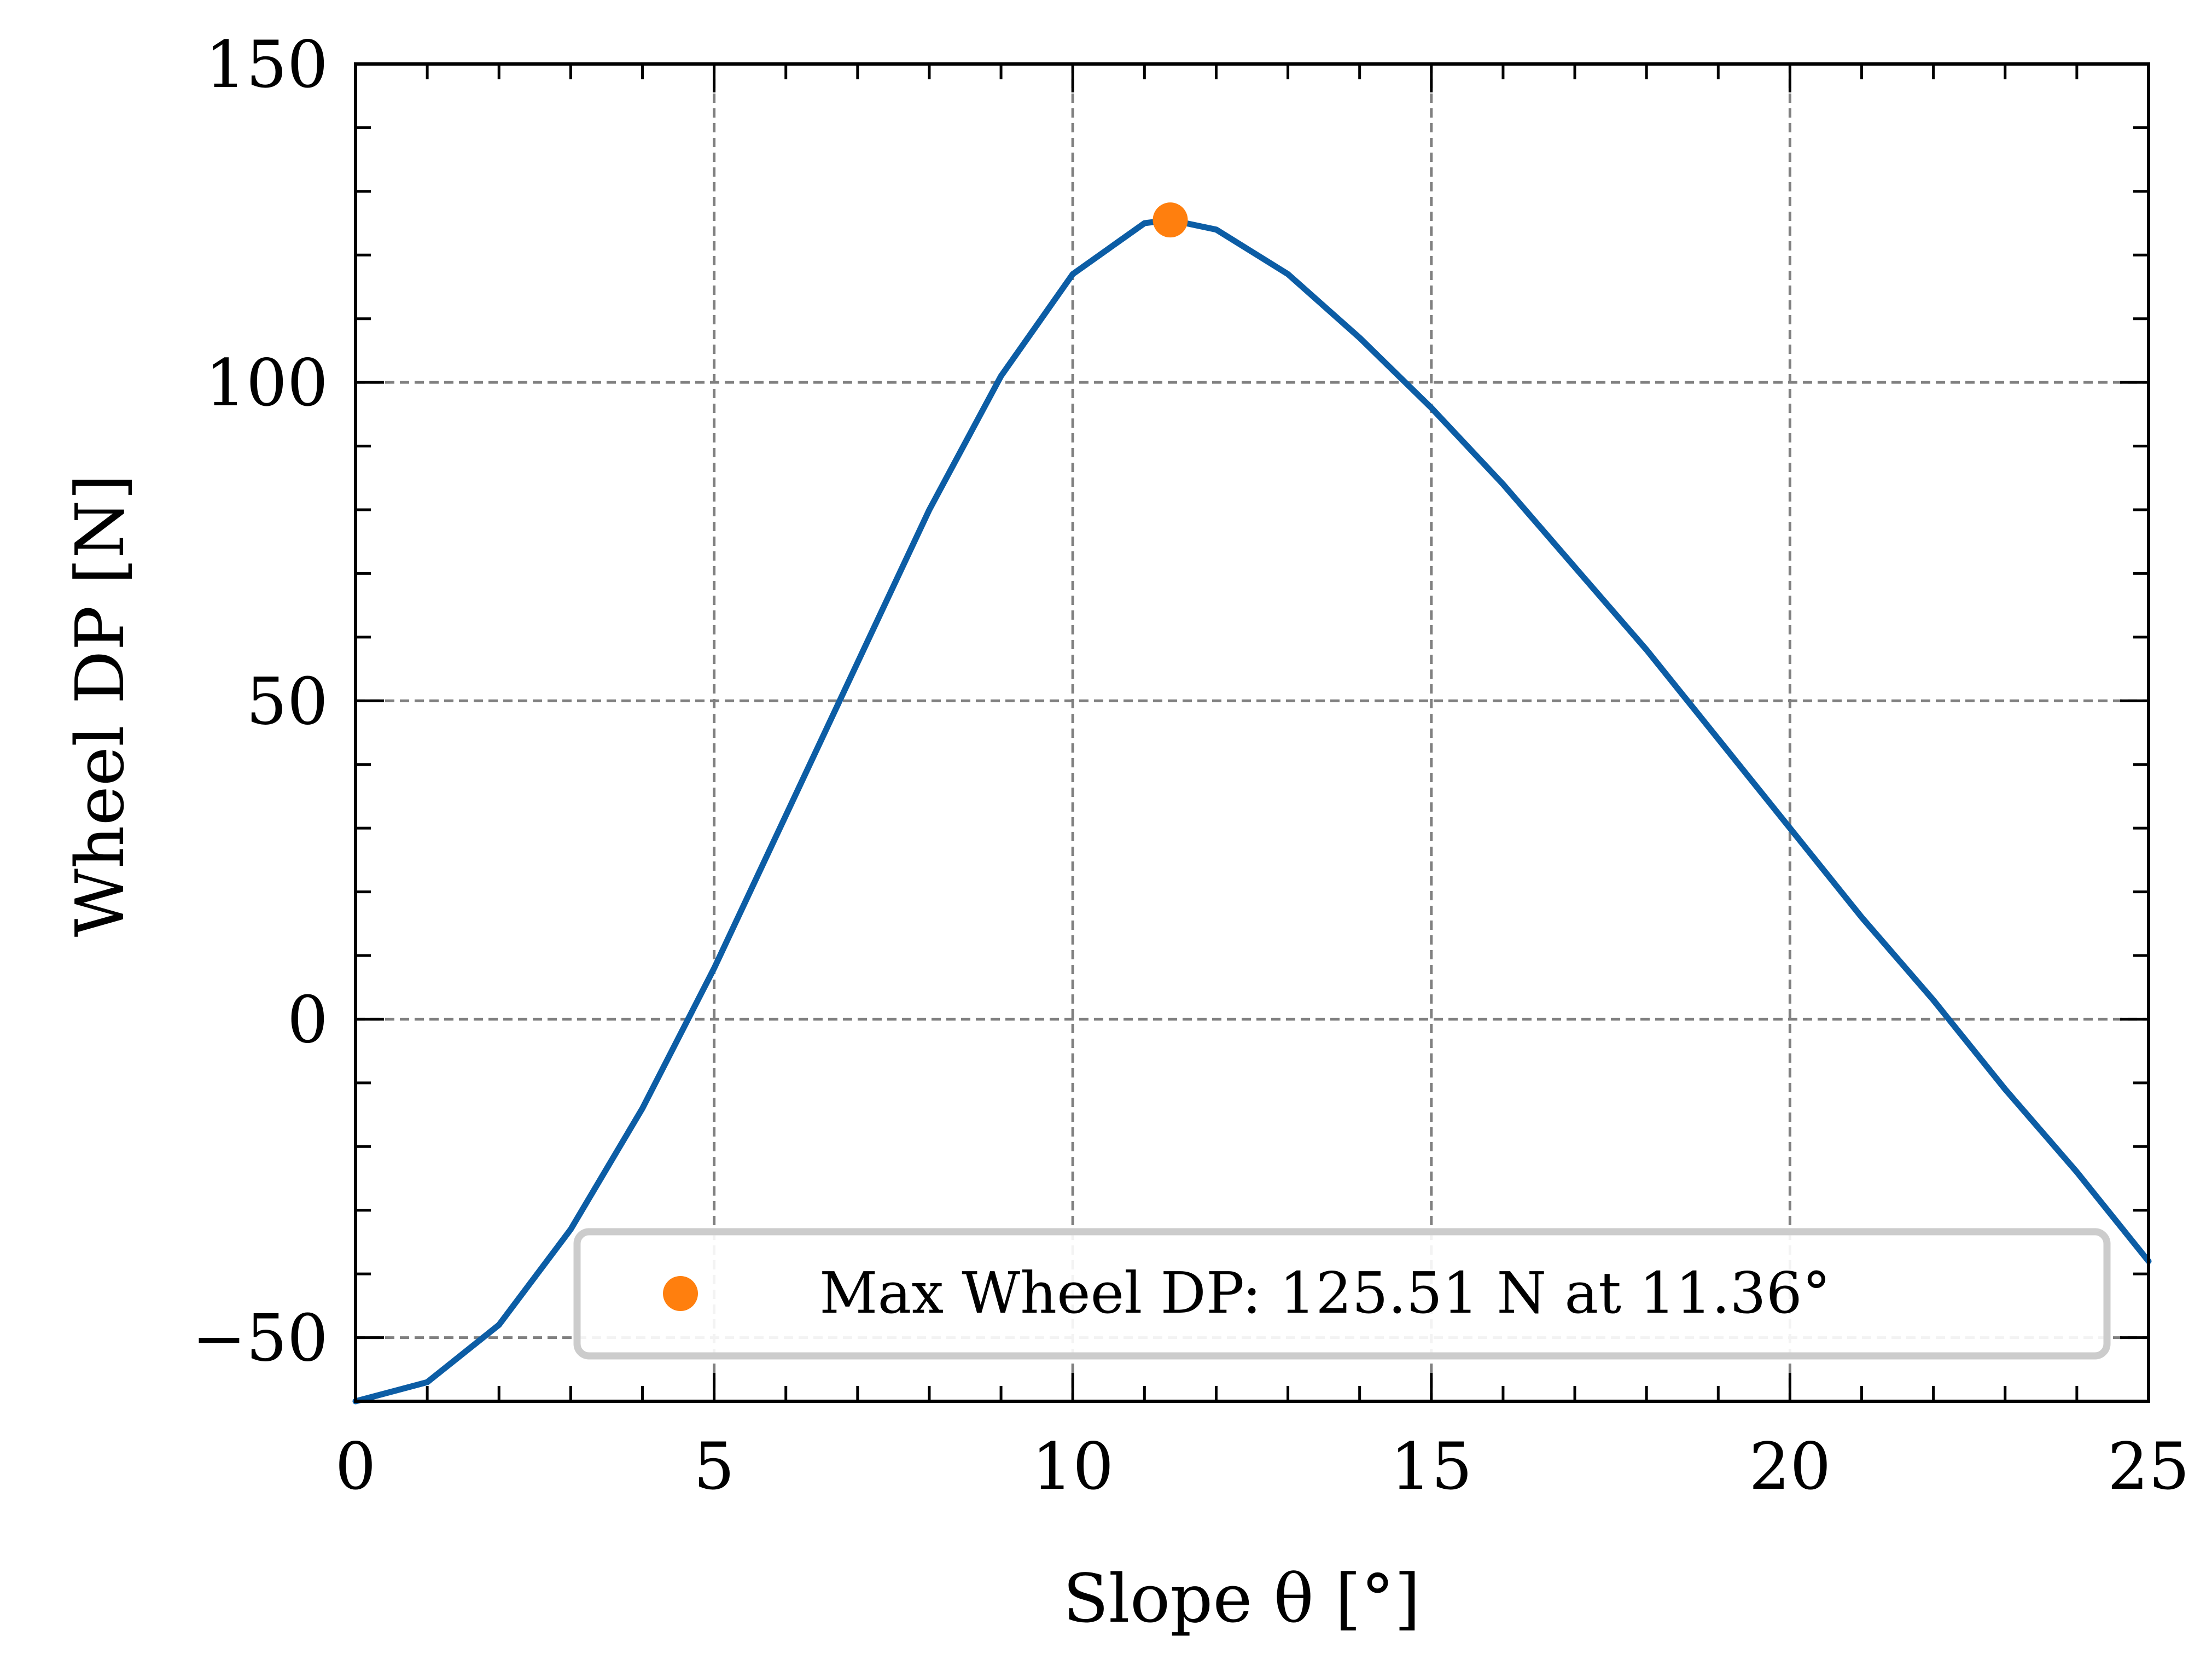  I want to click on legend-marker, so click(680, 1293).